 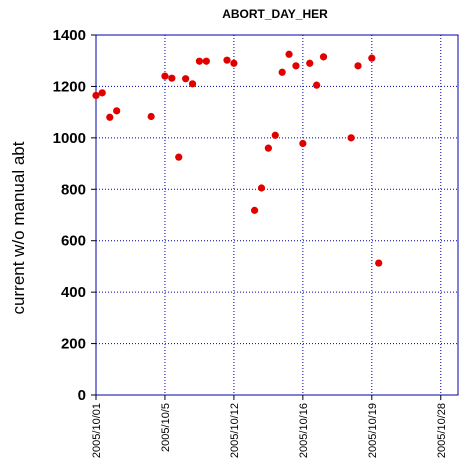 I want to click on x-tick-label-2: 2005/10/12, so click(x=235, y=430).